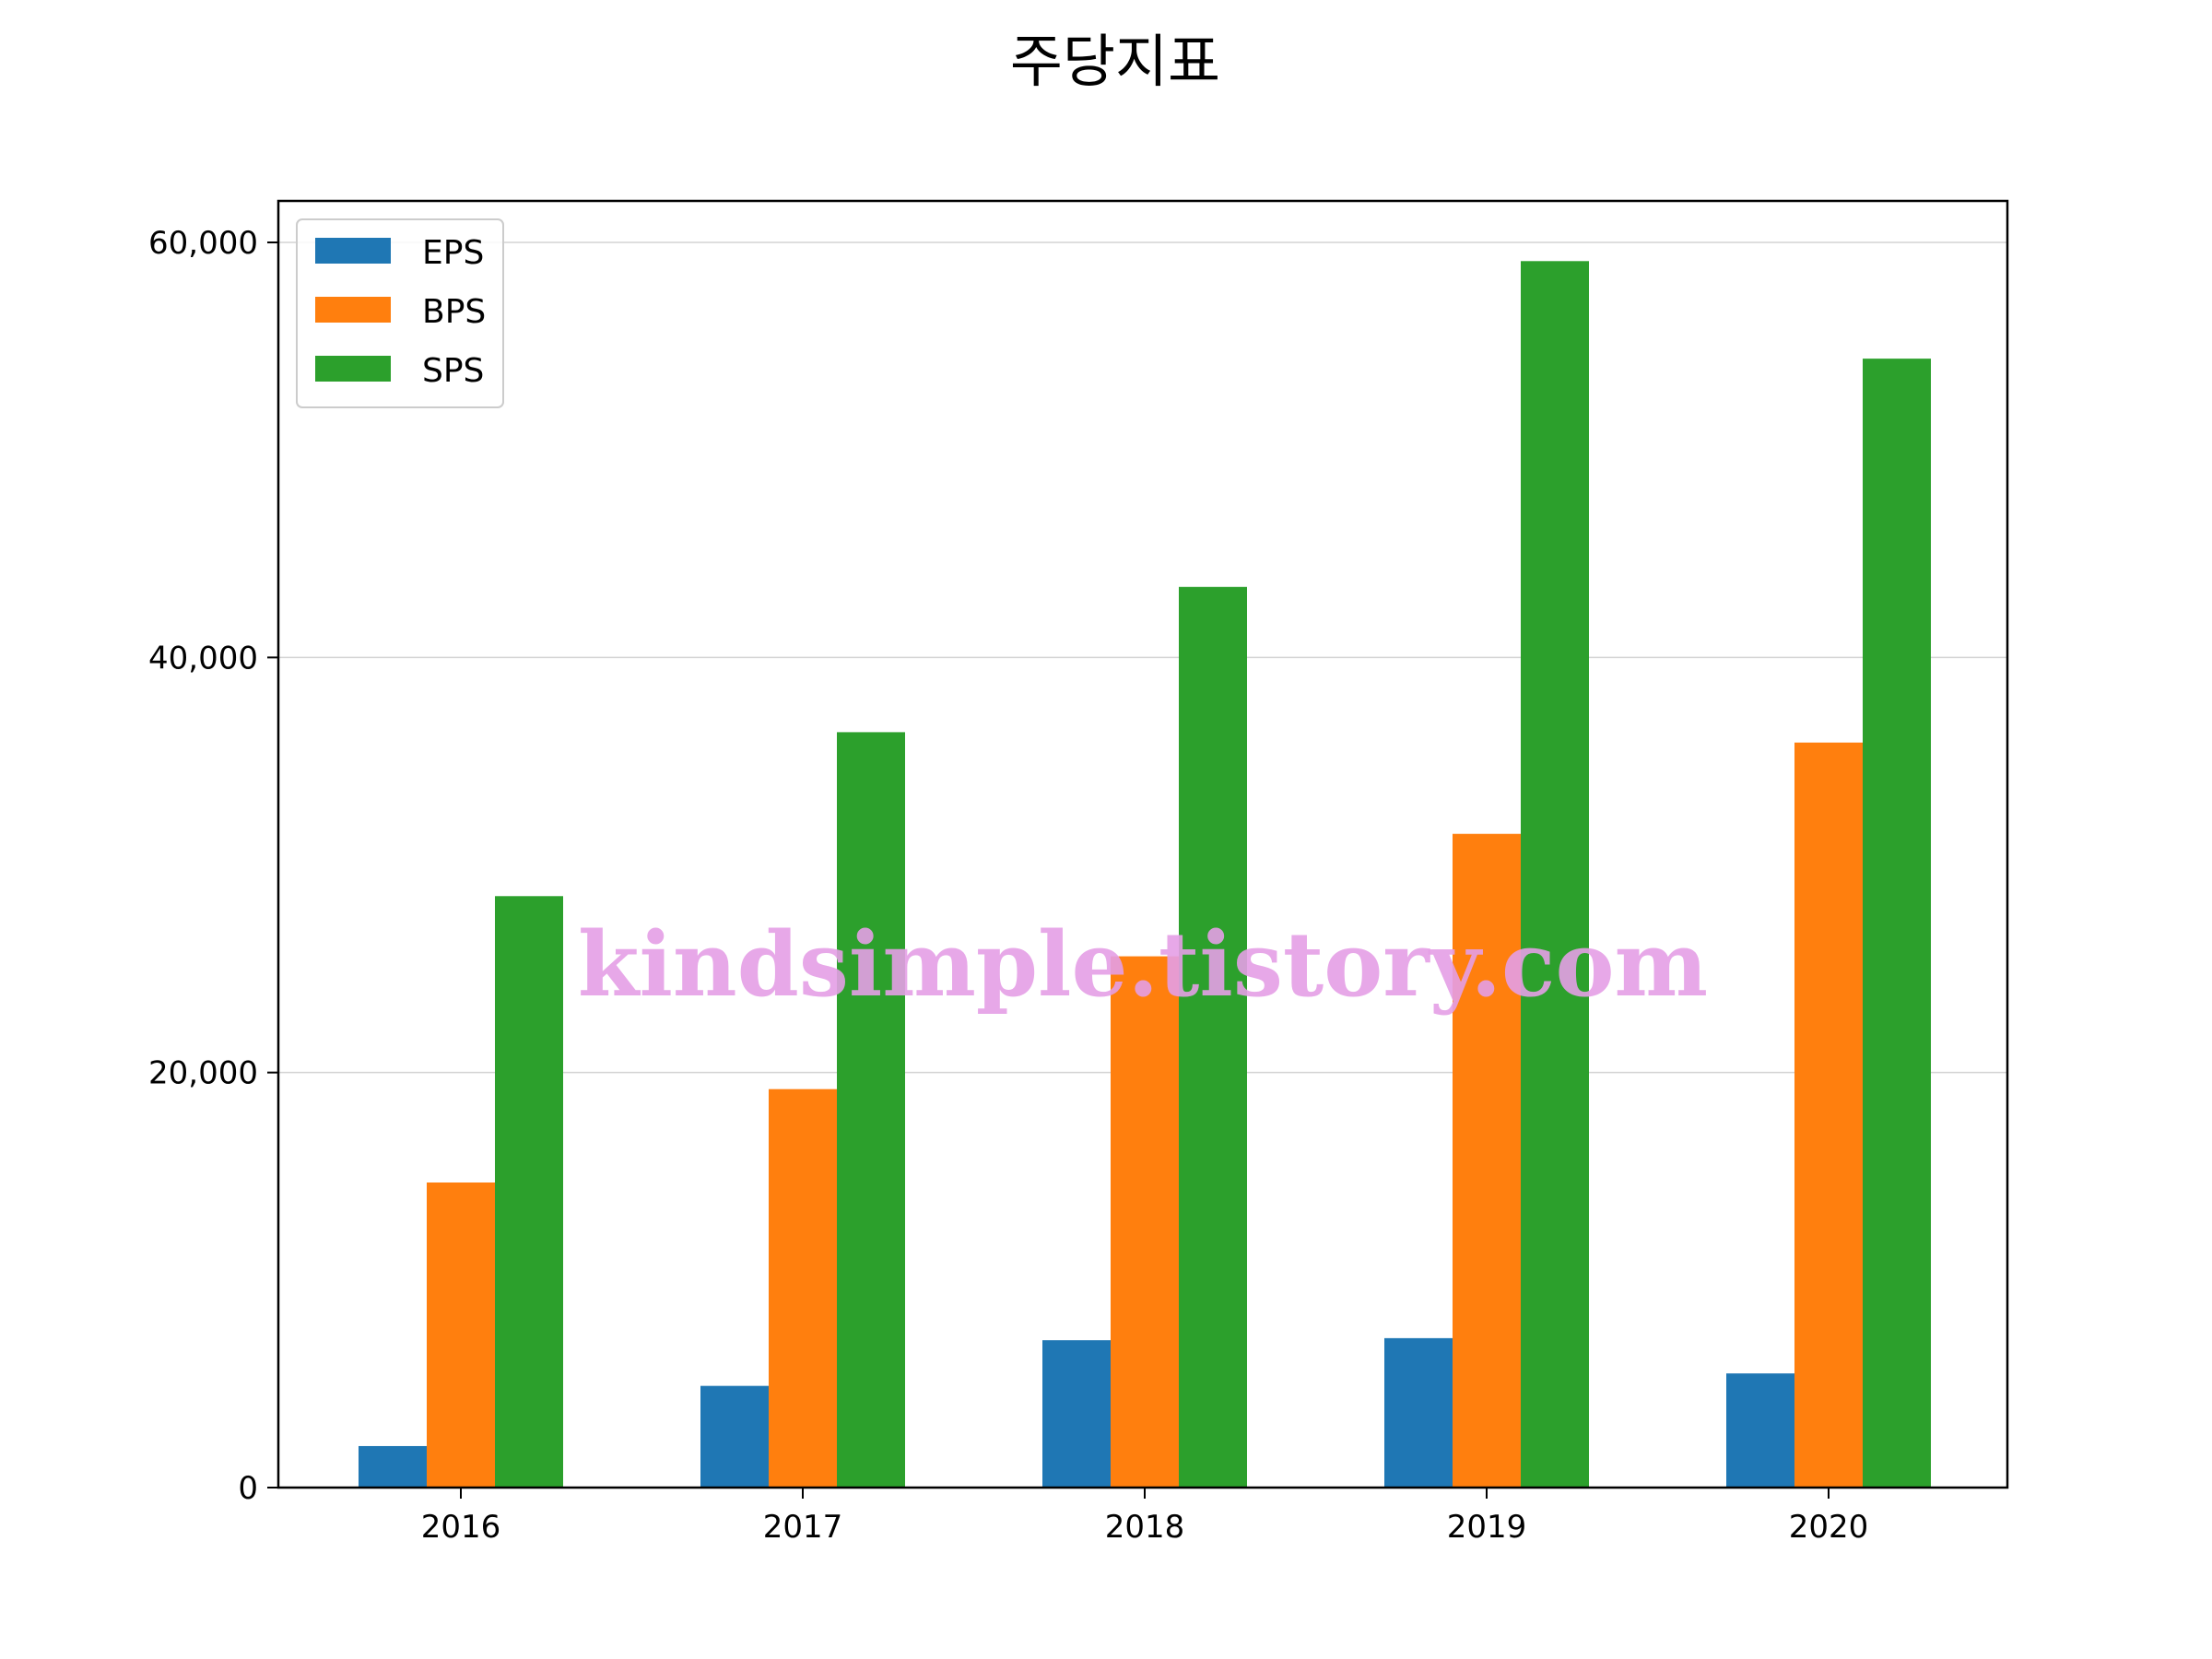 The width and height of the screenshot is (2212, 1659). I want to click on legend-label-sps: SPS, so click(453, 371).